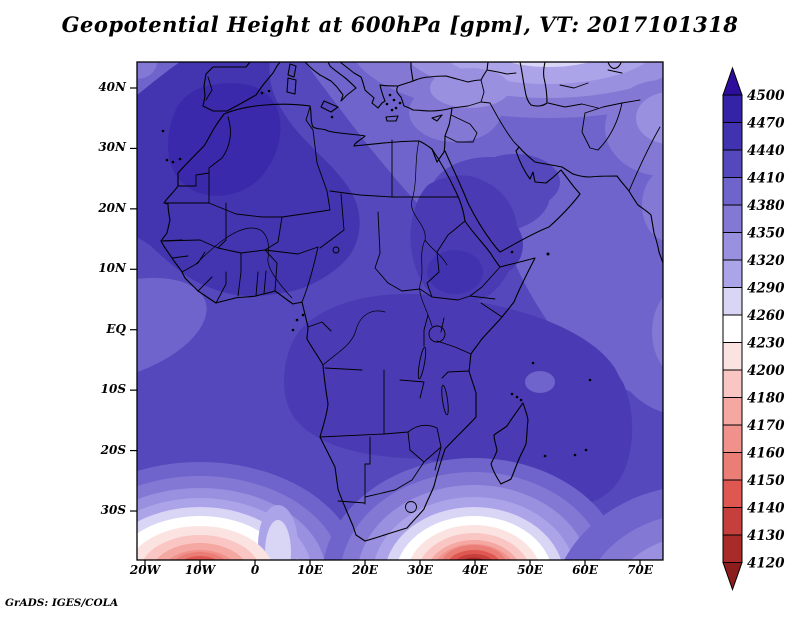  What do you see at coordinates (766, 509) in the screenshot?
I see `colorbar-level-label: 4140` at bounding box center [766, 509].